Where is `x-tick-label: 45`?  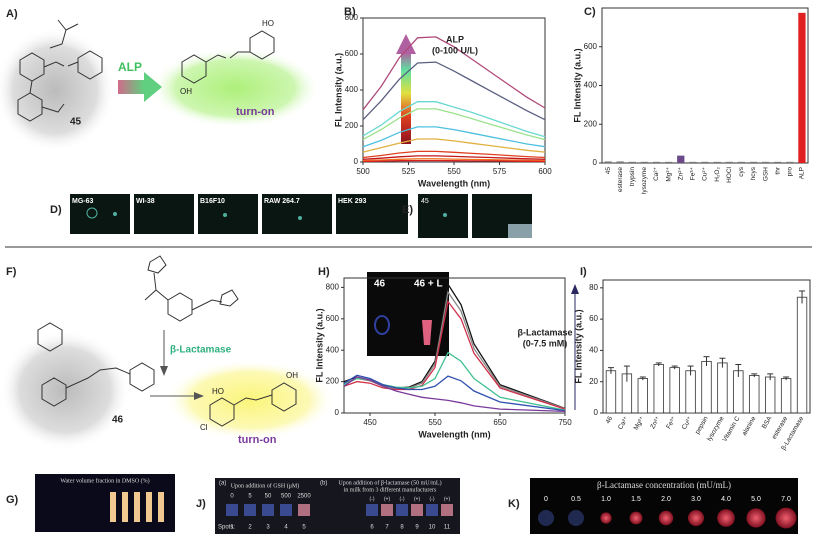
x-tick-label: 45 is located at coordinates (608, 171).